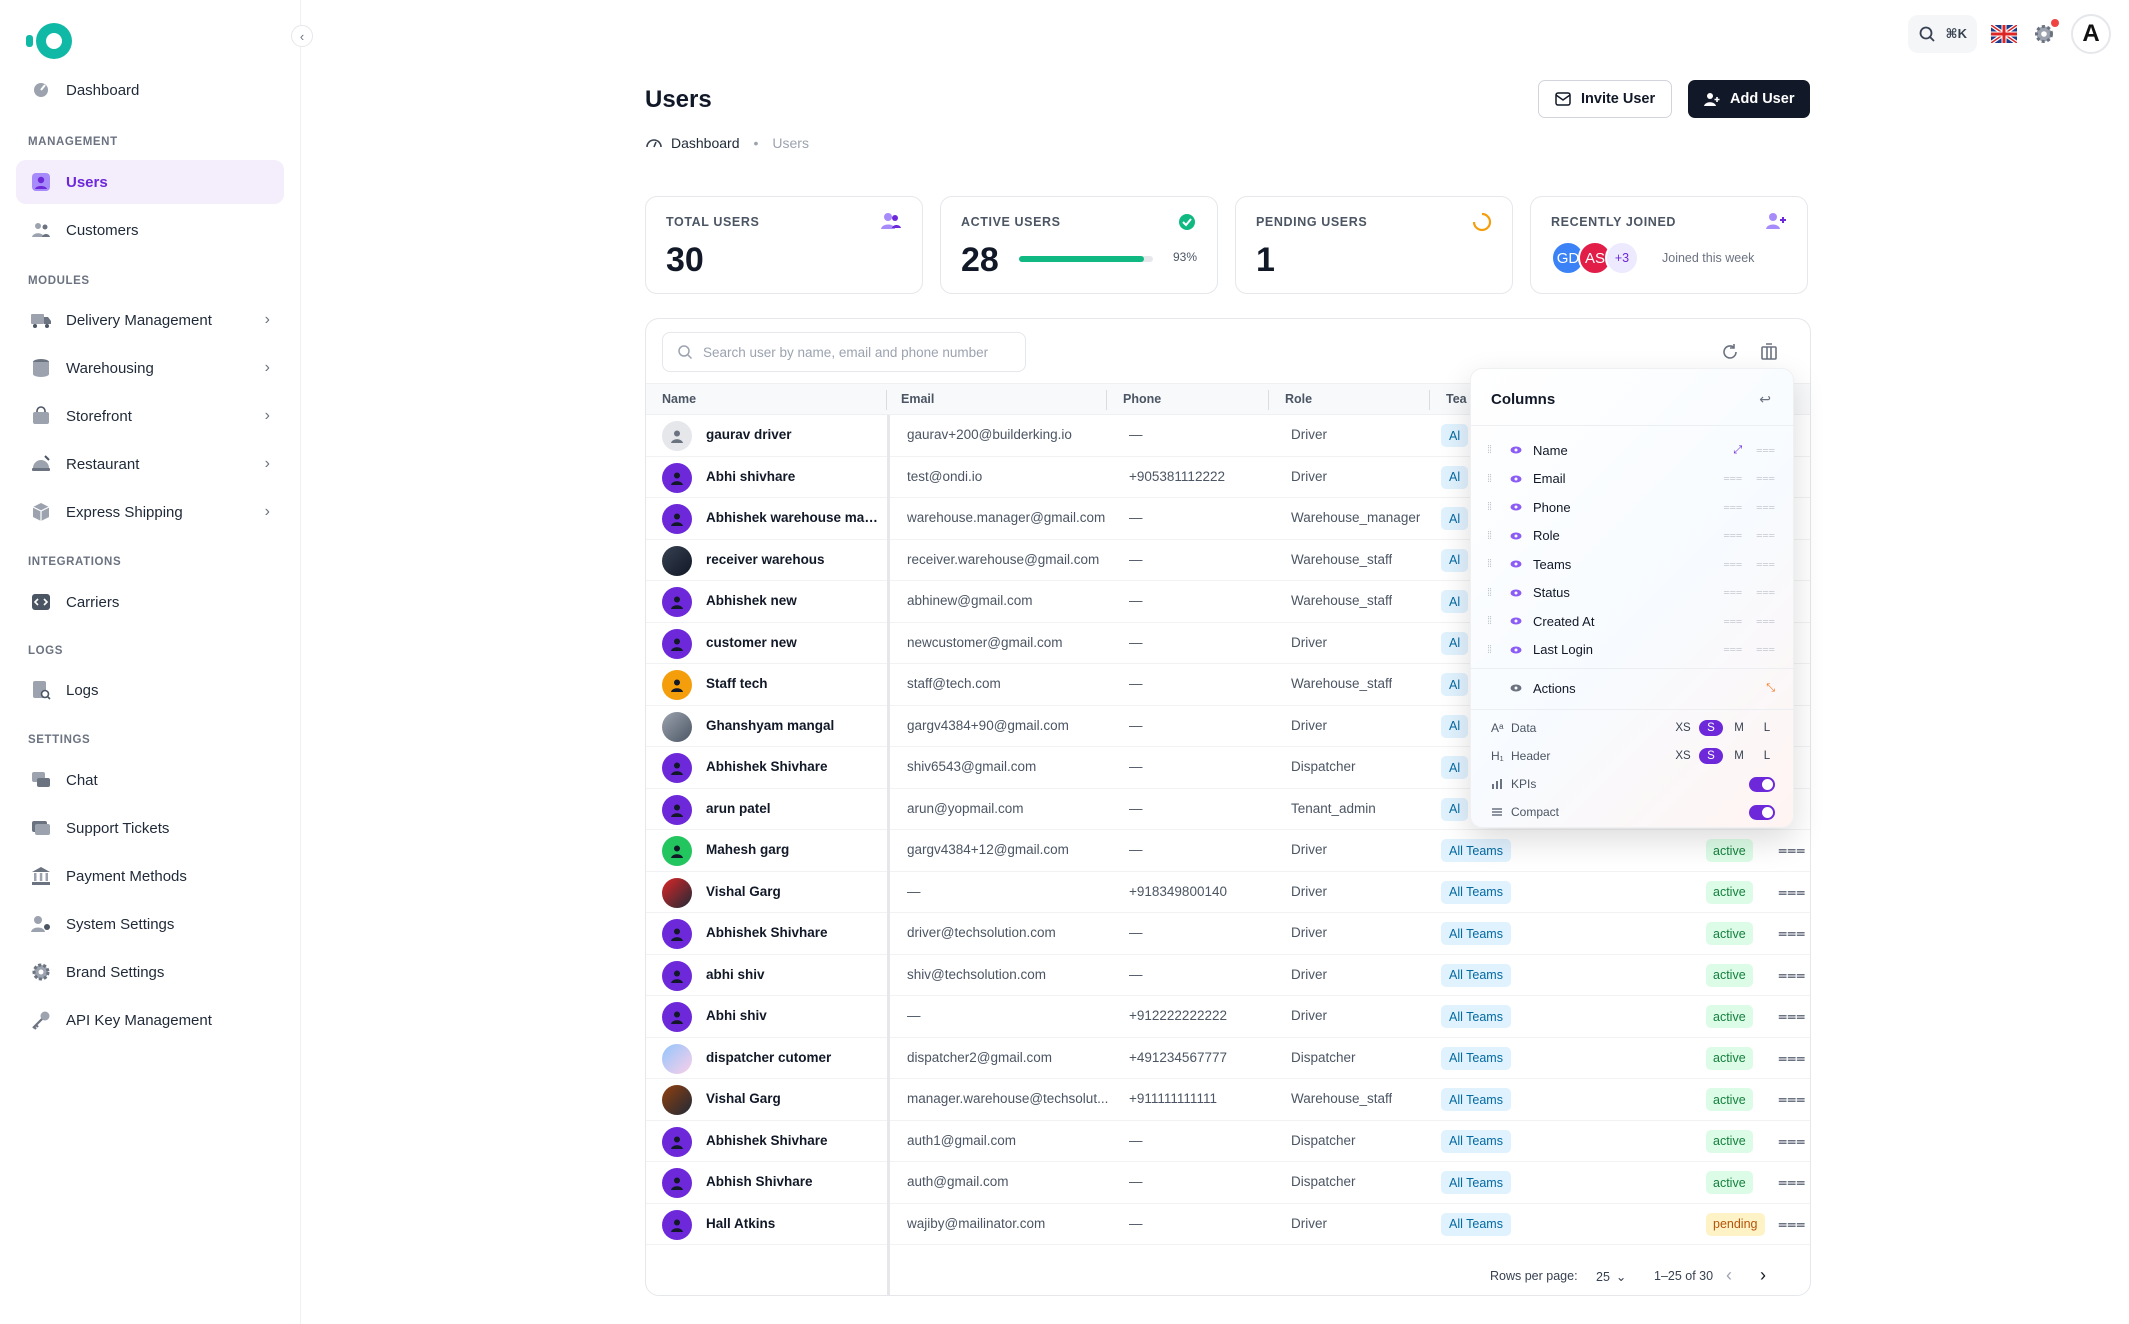  I want to click on column-settings-button, so click(1769, 352).